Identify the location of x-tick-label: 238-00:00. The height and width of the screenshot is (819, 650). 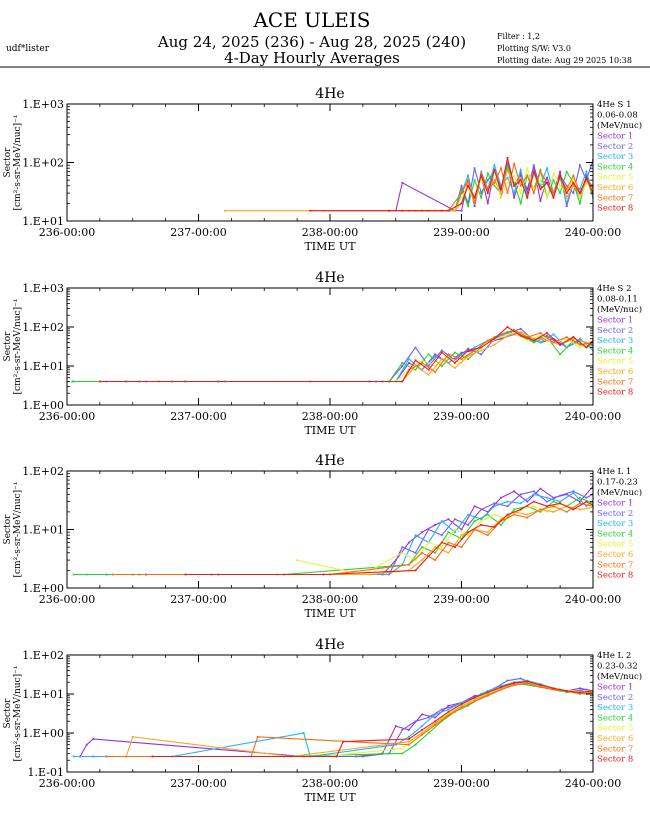
(330, 232).